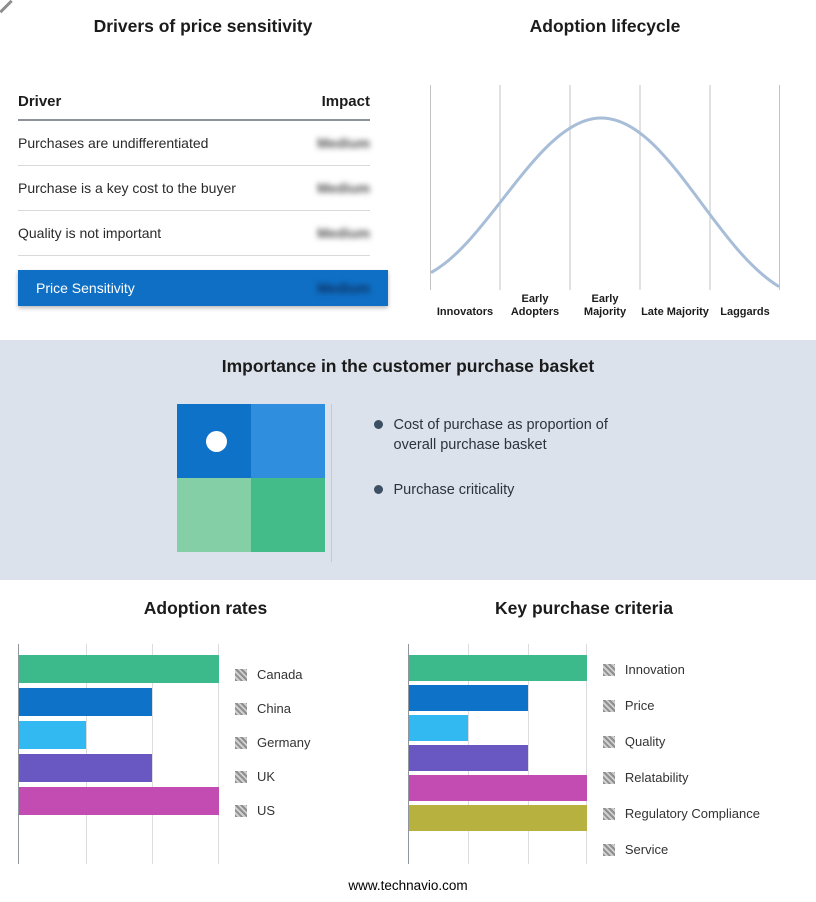 This screenshot has height=902, width=816. Describe the element at coordinates (468, 698) in the screenshot. I see `bar-price` at that location.